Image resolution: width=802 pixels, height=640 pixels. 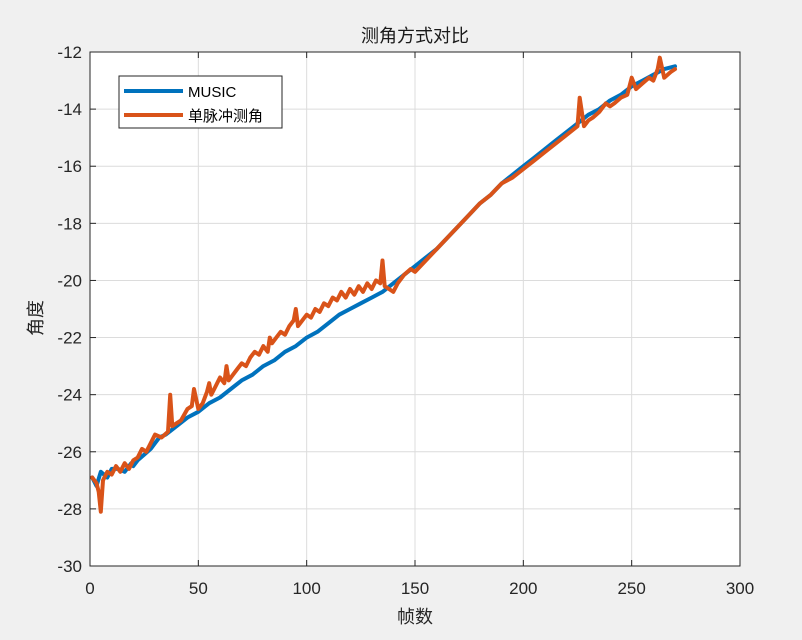 What do you see at coordinates (740, 588) in the screenshot?
I see `x-tick-label: 300` at bounding box center [740, 588].